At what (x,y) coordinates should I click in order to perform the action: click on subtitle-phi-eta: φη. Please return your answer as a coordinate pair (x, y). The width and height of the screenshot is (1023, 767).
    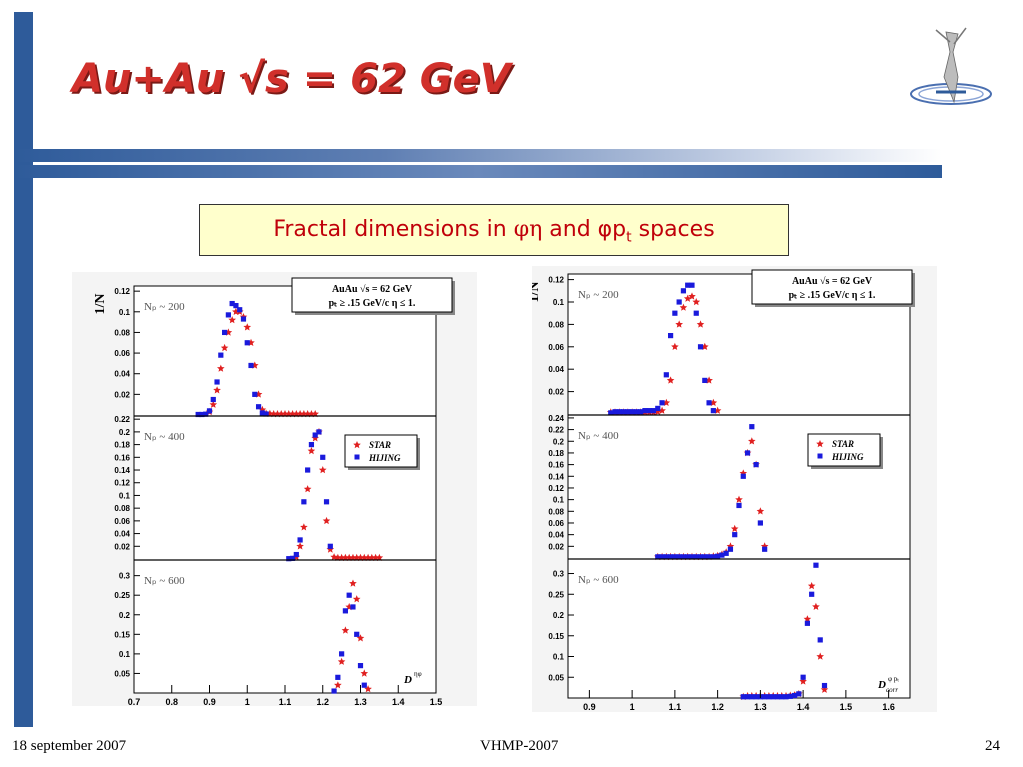
    Looking at the image, I should click on (528, 229).